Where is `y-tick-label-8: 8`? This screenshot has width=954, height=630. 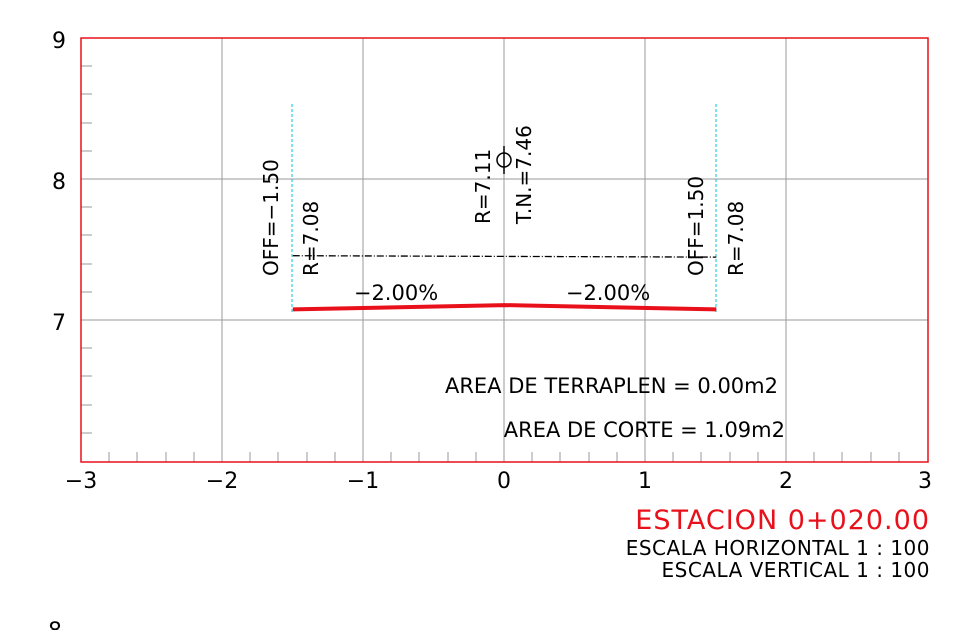 y-tick-label-8: 8 is located at coordinates (59, 182).